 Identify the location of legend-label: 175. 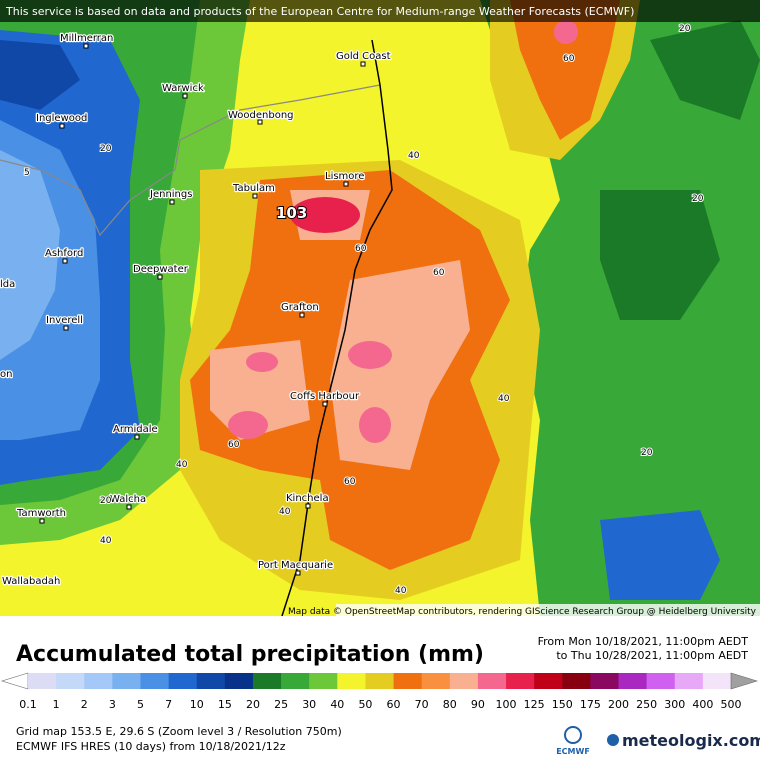
(590, 704).